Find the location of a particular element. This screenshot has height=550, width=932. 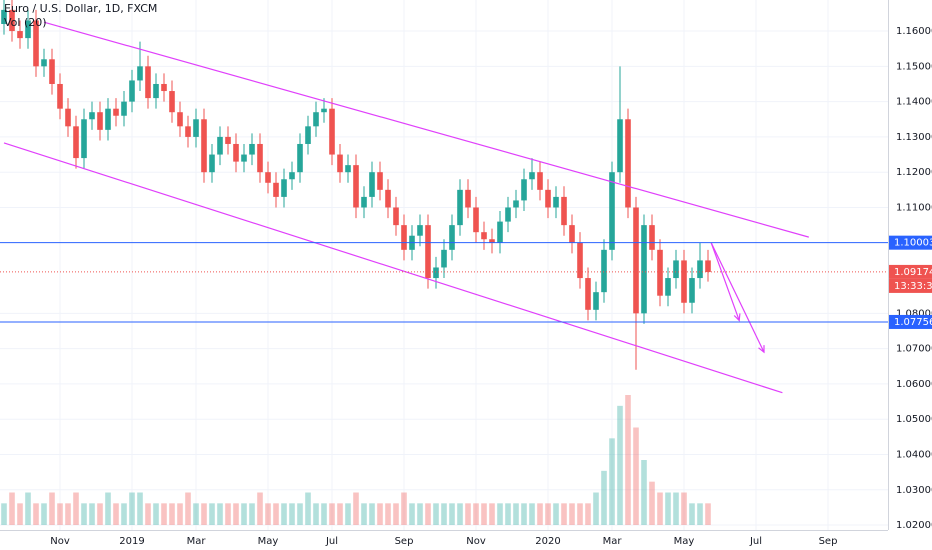

countdown-label: 13:33:32 is located at coordinates (913, 286).